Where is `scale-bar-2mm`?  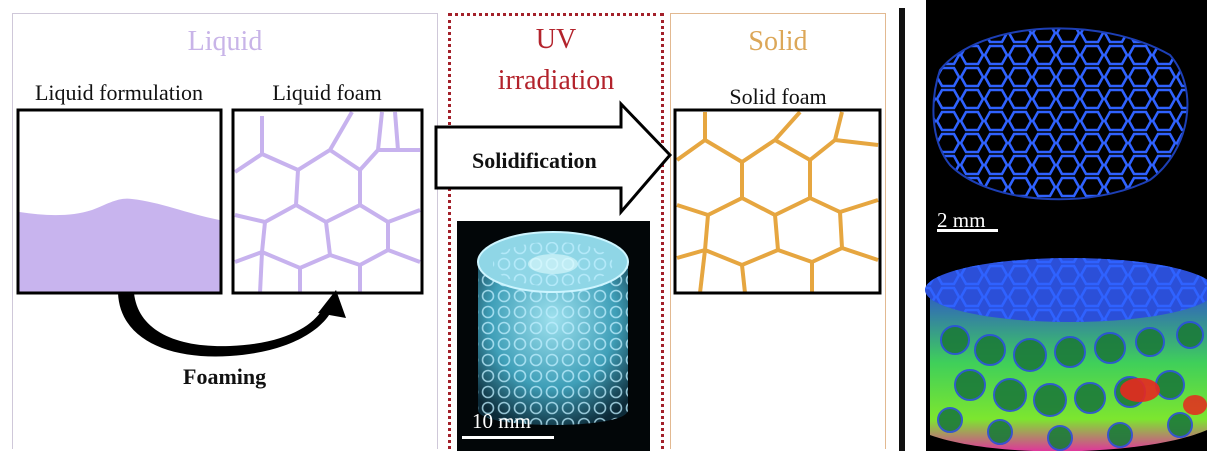
scale-bar-2mm is located at coordinates (967, 230).